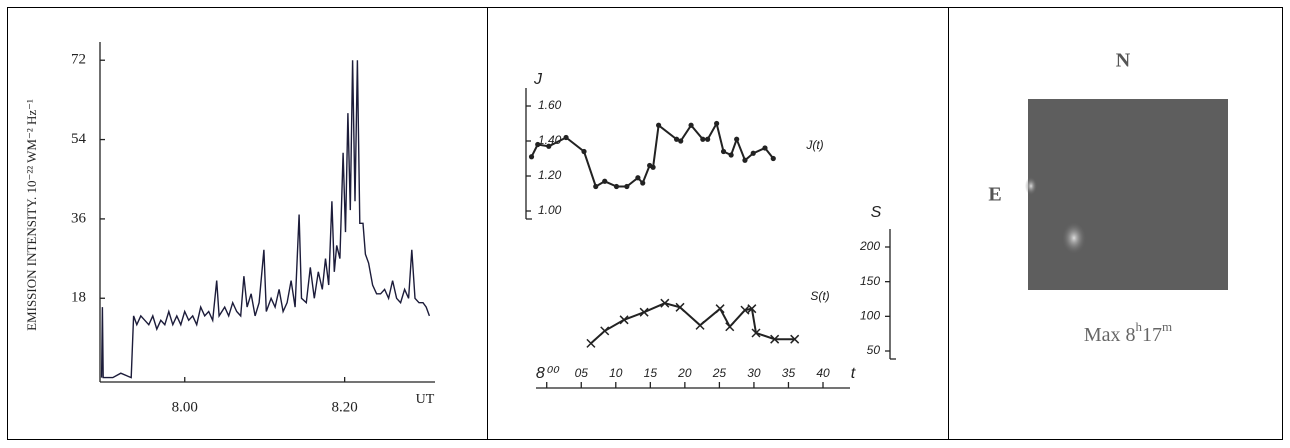 Image resolution: width=1290 pixels, height=448 pixels. I want to click on x-tick-label: 25, so click(719, 373).